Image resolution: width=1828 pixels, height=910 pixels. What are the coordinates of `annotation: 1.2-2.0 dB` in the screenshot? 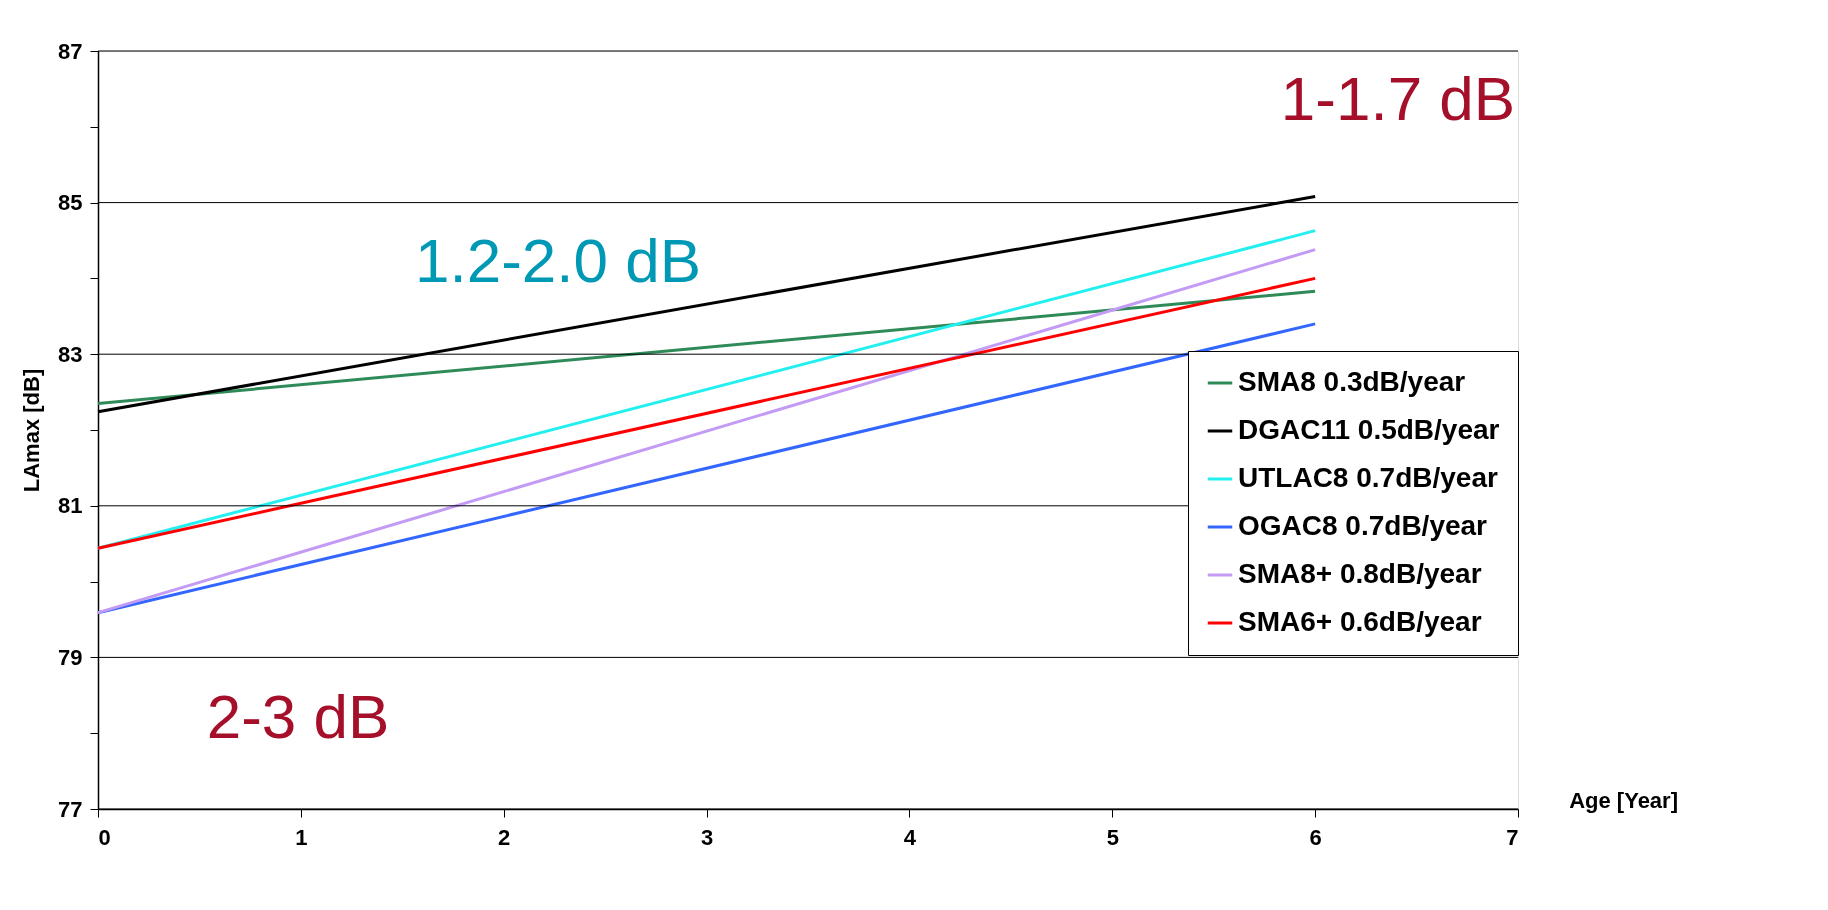 It's located at (558, 260).